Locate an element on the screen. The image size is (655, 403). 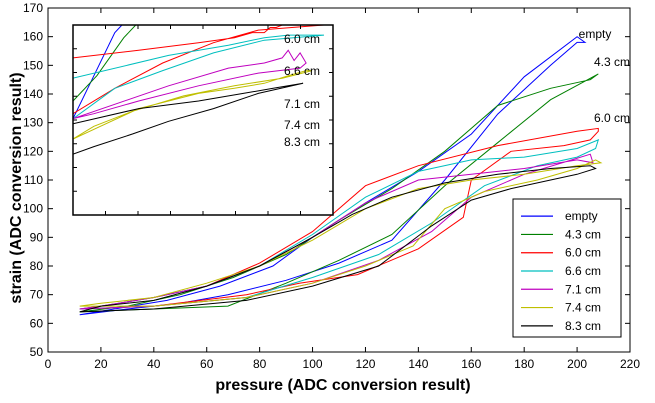
legend-entry-label: 7.4 cm is located at coordinates (583, 308).